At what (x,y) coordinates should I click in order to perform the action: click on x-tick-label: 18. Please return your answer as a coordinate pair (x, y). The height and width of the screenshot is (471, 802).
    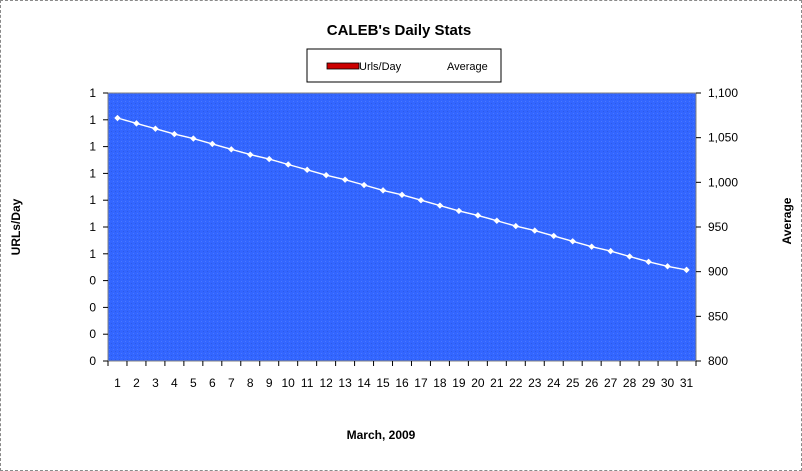
    Looking at the image, I should click on (440, 383).